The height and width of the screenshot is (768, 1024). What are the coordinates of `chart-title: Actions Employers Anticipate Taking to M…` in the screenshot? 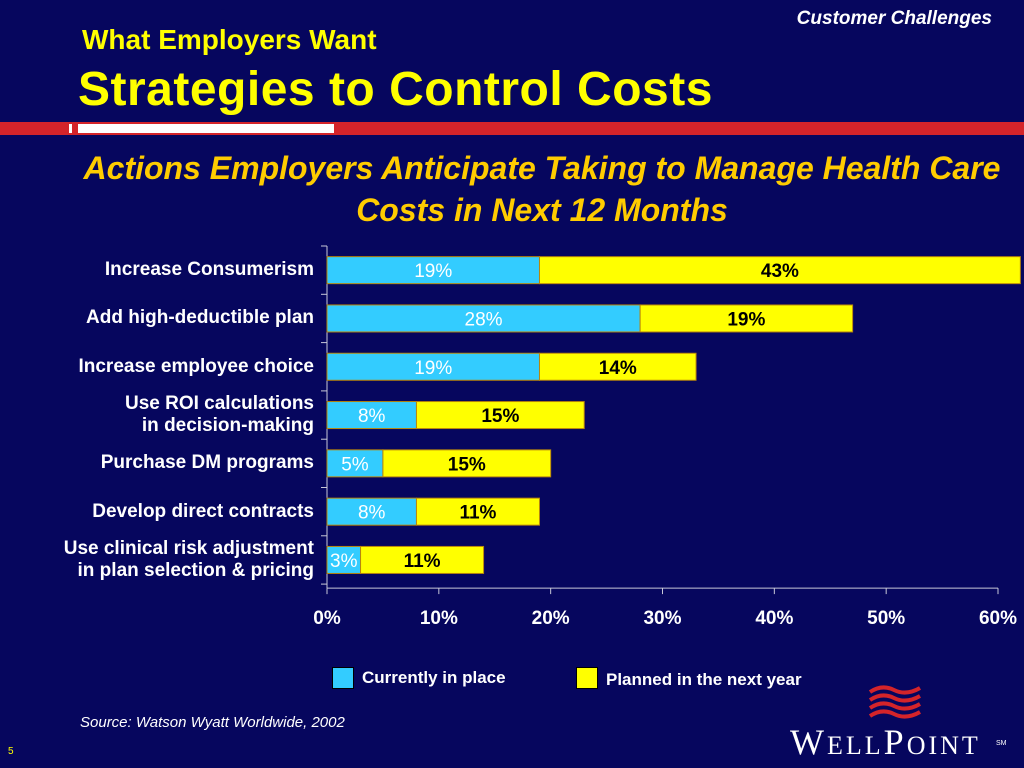 It's located at (542, 189).